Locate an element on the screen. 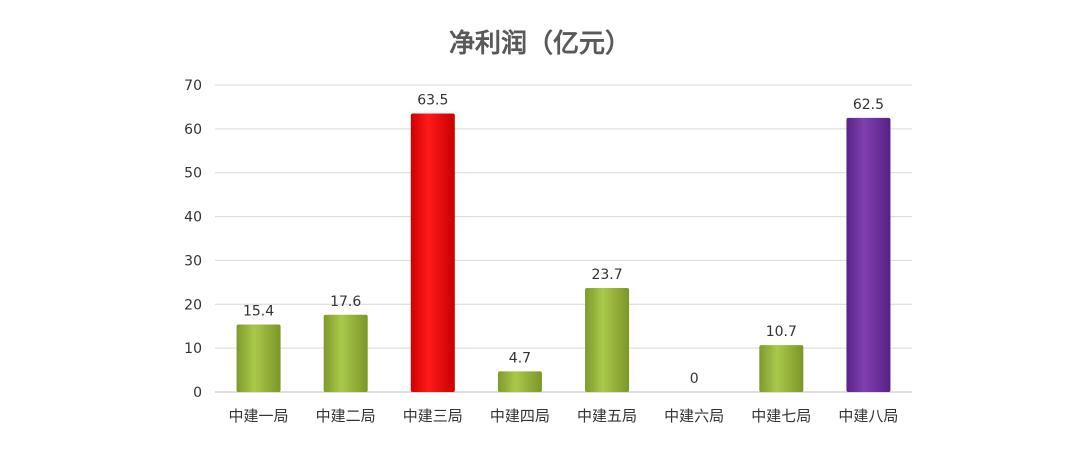 This screenshot has height=458, width=1080. y-tick-label: 10 is located at coordinates (193, 349).